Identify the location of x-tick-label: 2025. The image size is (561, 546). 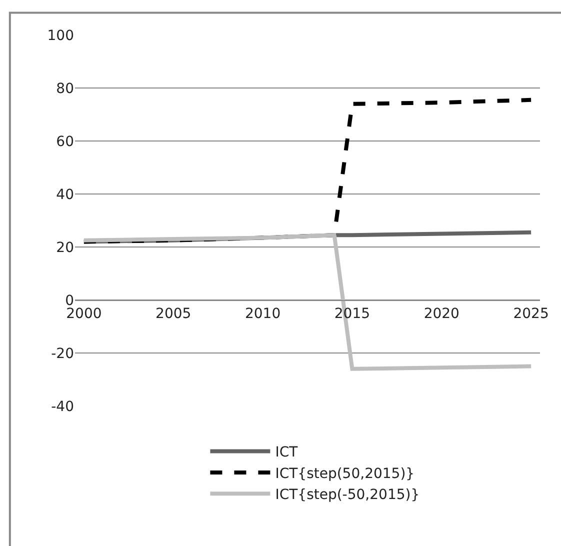
(531, 314).